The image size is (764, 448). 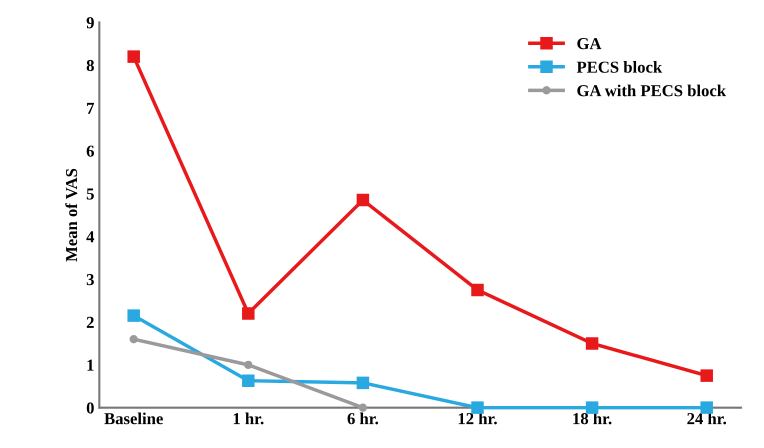 I want to click on y-tick-label: 9, so click(x=90, y=22).